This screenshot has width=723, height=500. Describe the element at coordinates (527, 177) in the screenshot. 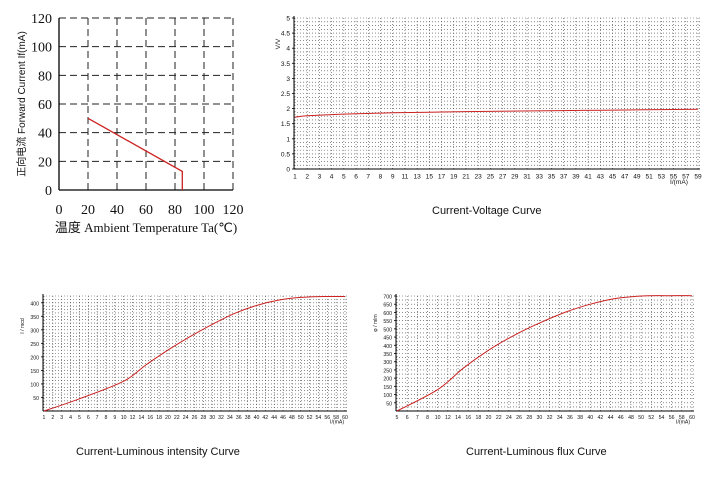

I see `x-tick-label: 31` at that location.